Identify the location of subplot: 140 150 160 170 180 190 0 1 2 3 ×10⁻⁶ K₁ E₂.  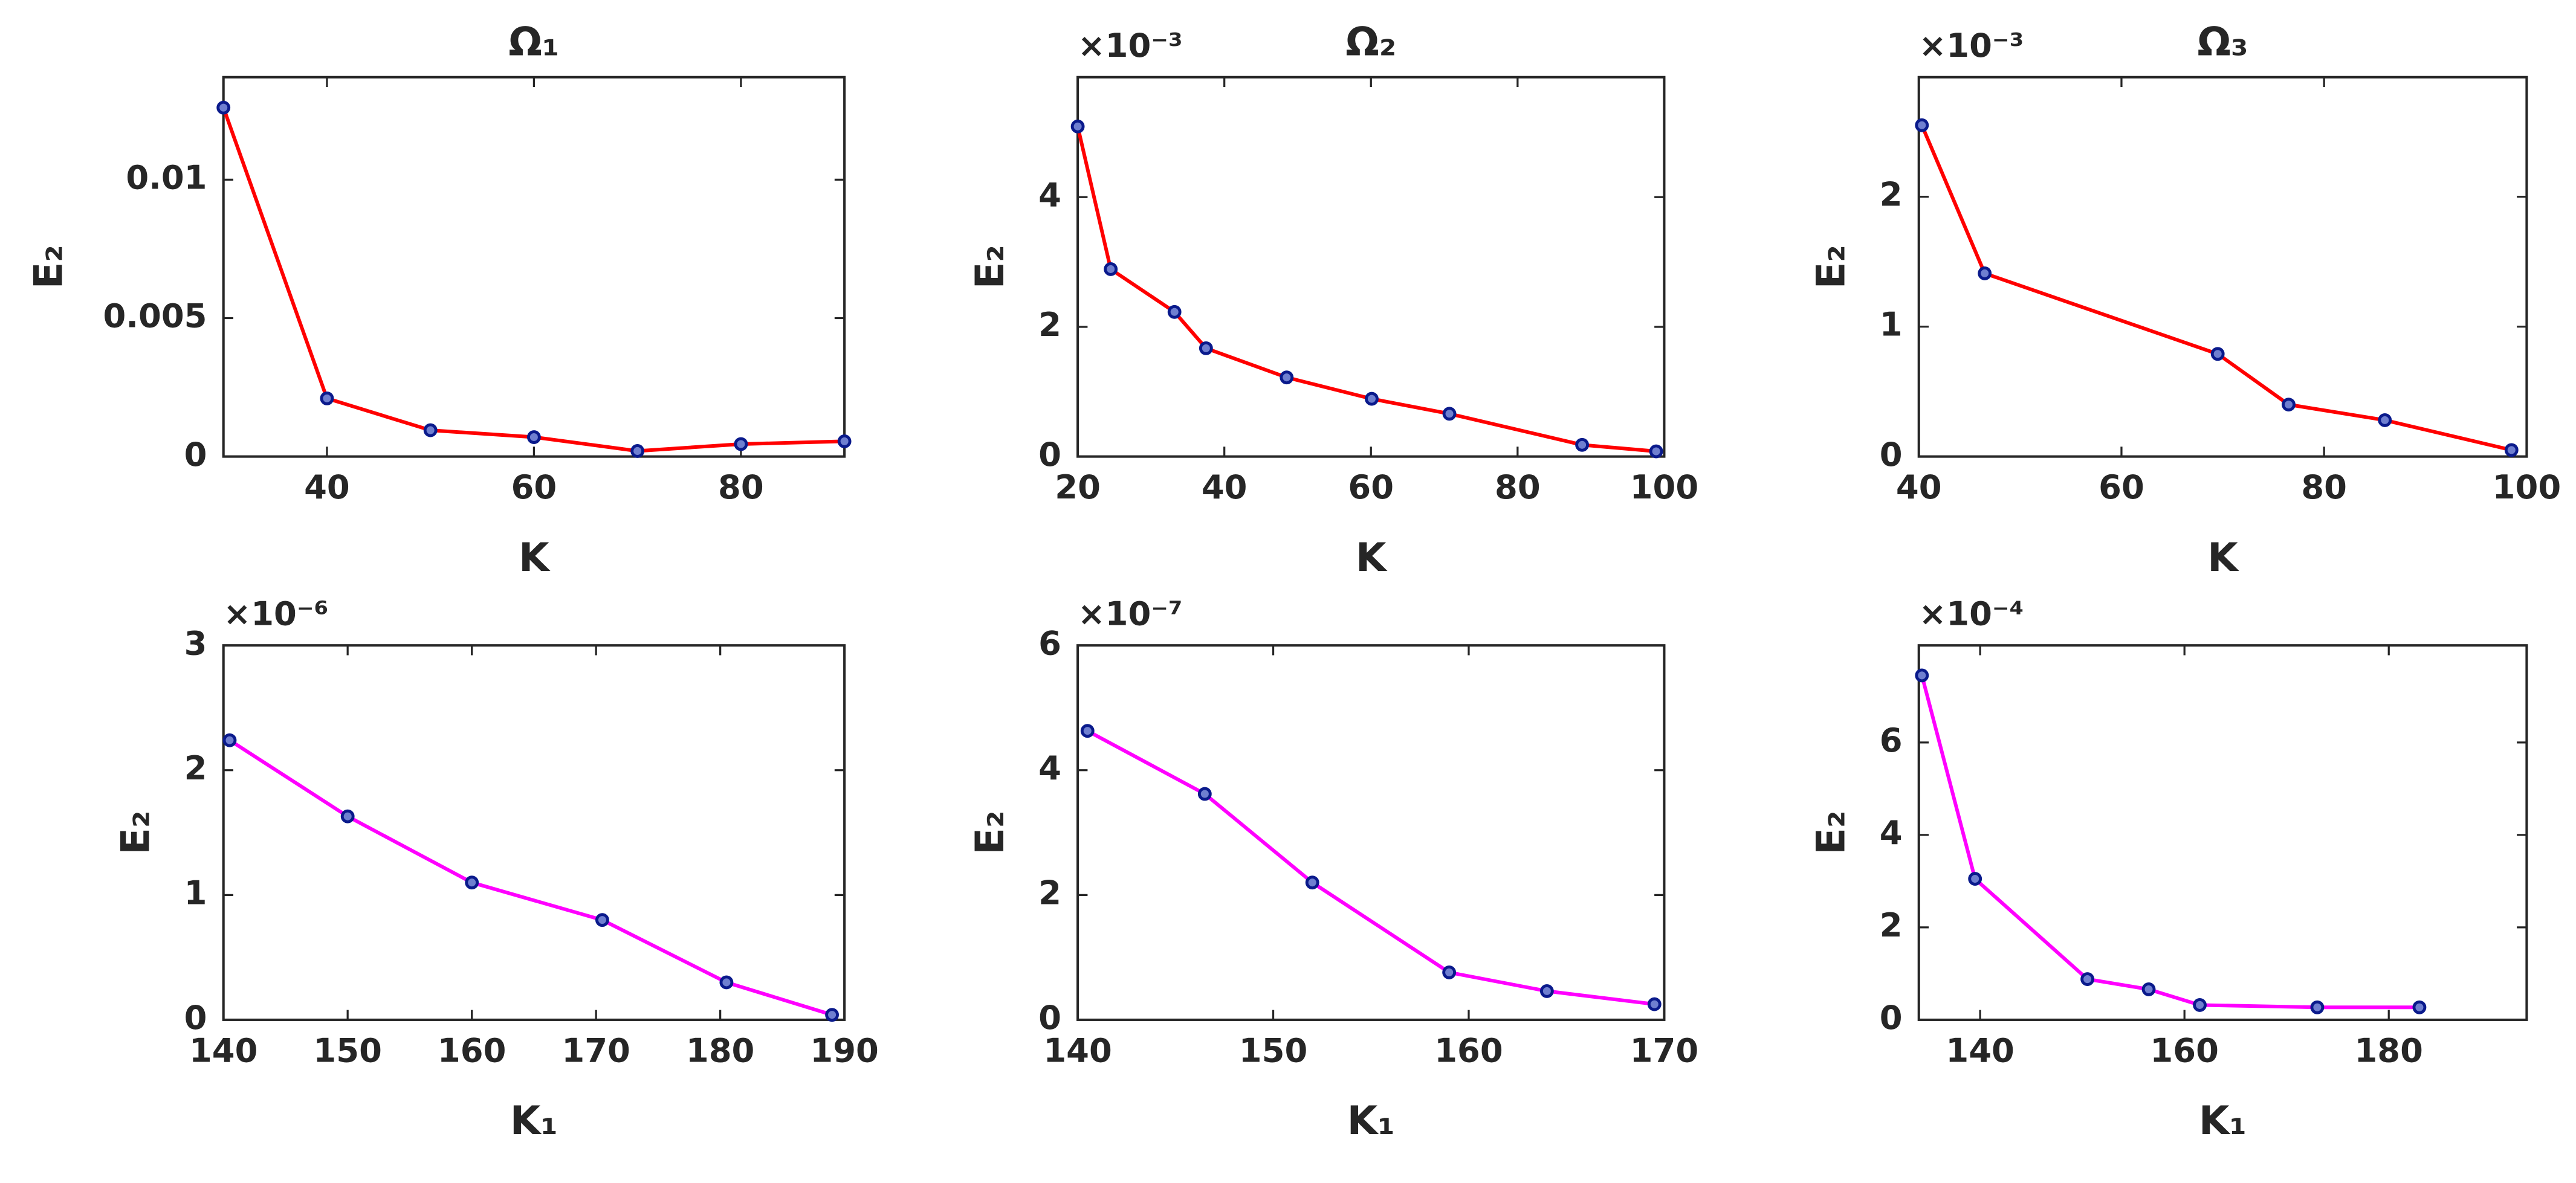
(495, 870).